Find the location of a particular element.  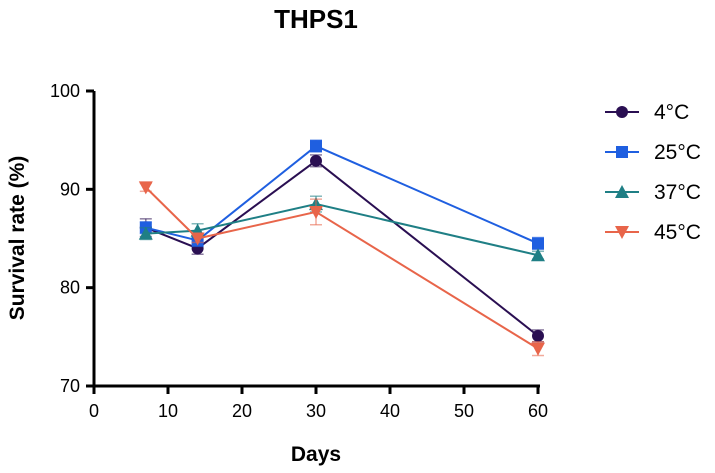

x-axis-title: Days is located at coordinates (316, 454).